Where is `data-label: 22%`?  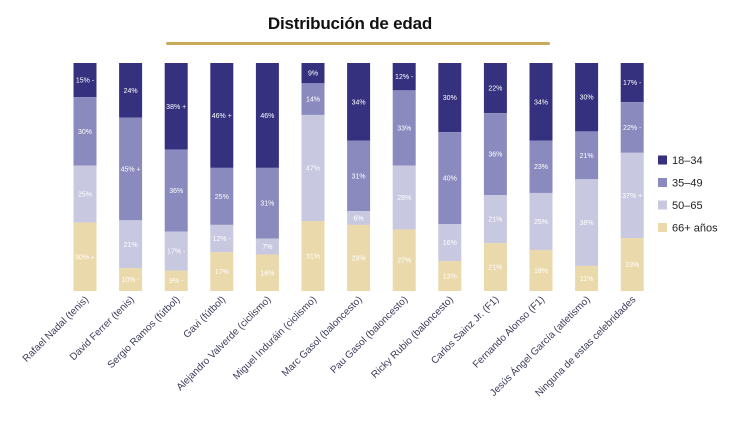
data-label: 22% is located at coordinates (495, 89).